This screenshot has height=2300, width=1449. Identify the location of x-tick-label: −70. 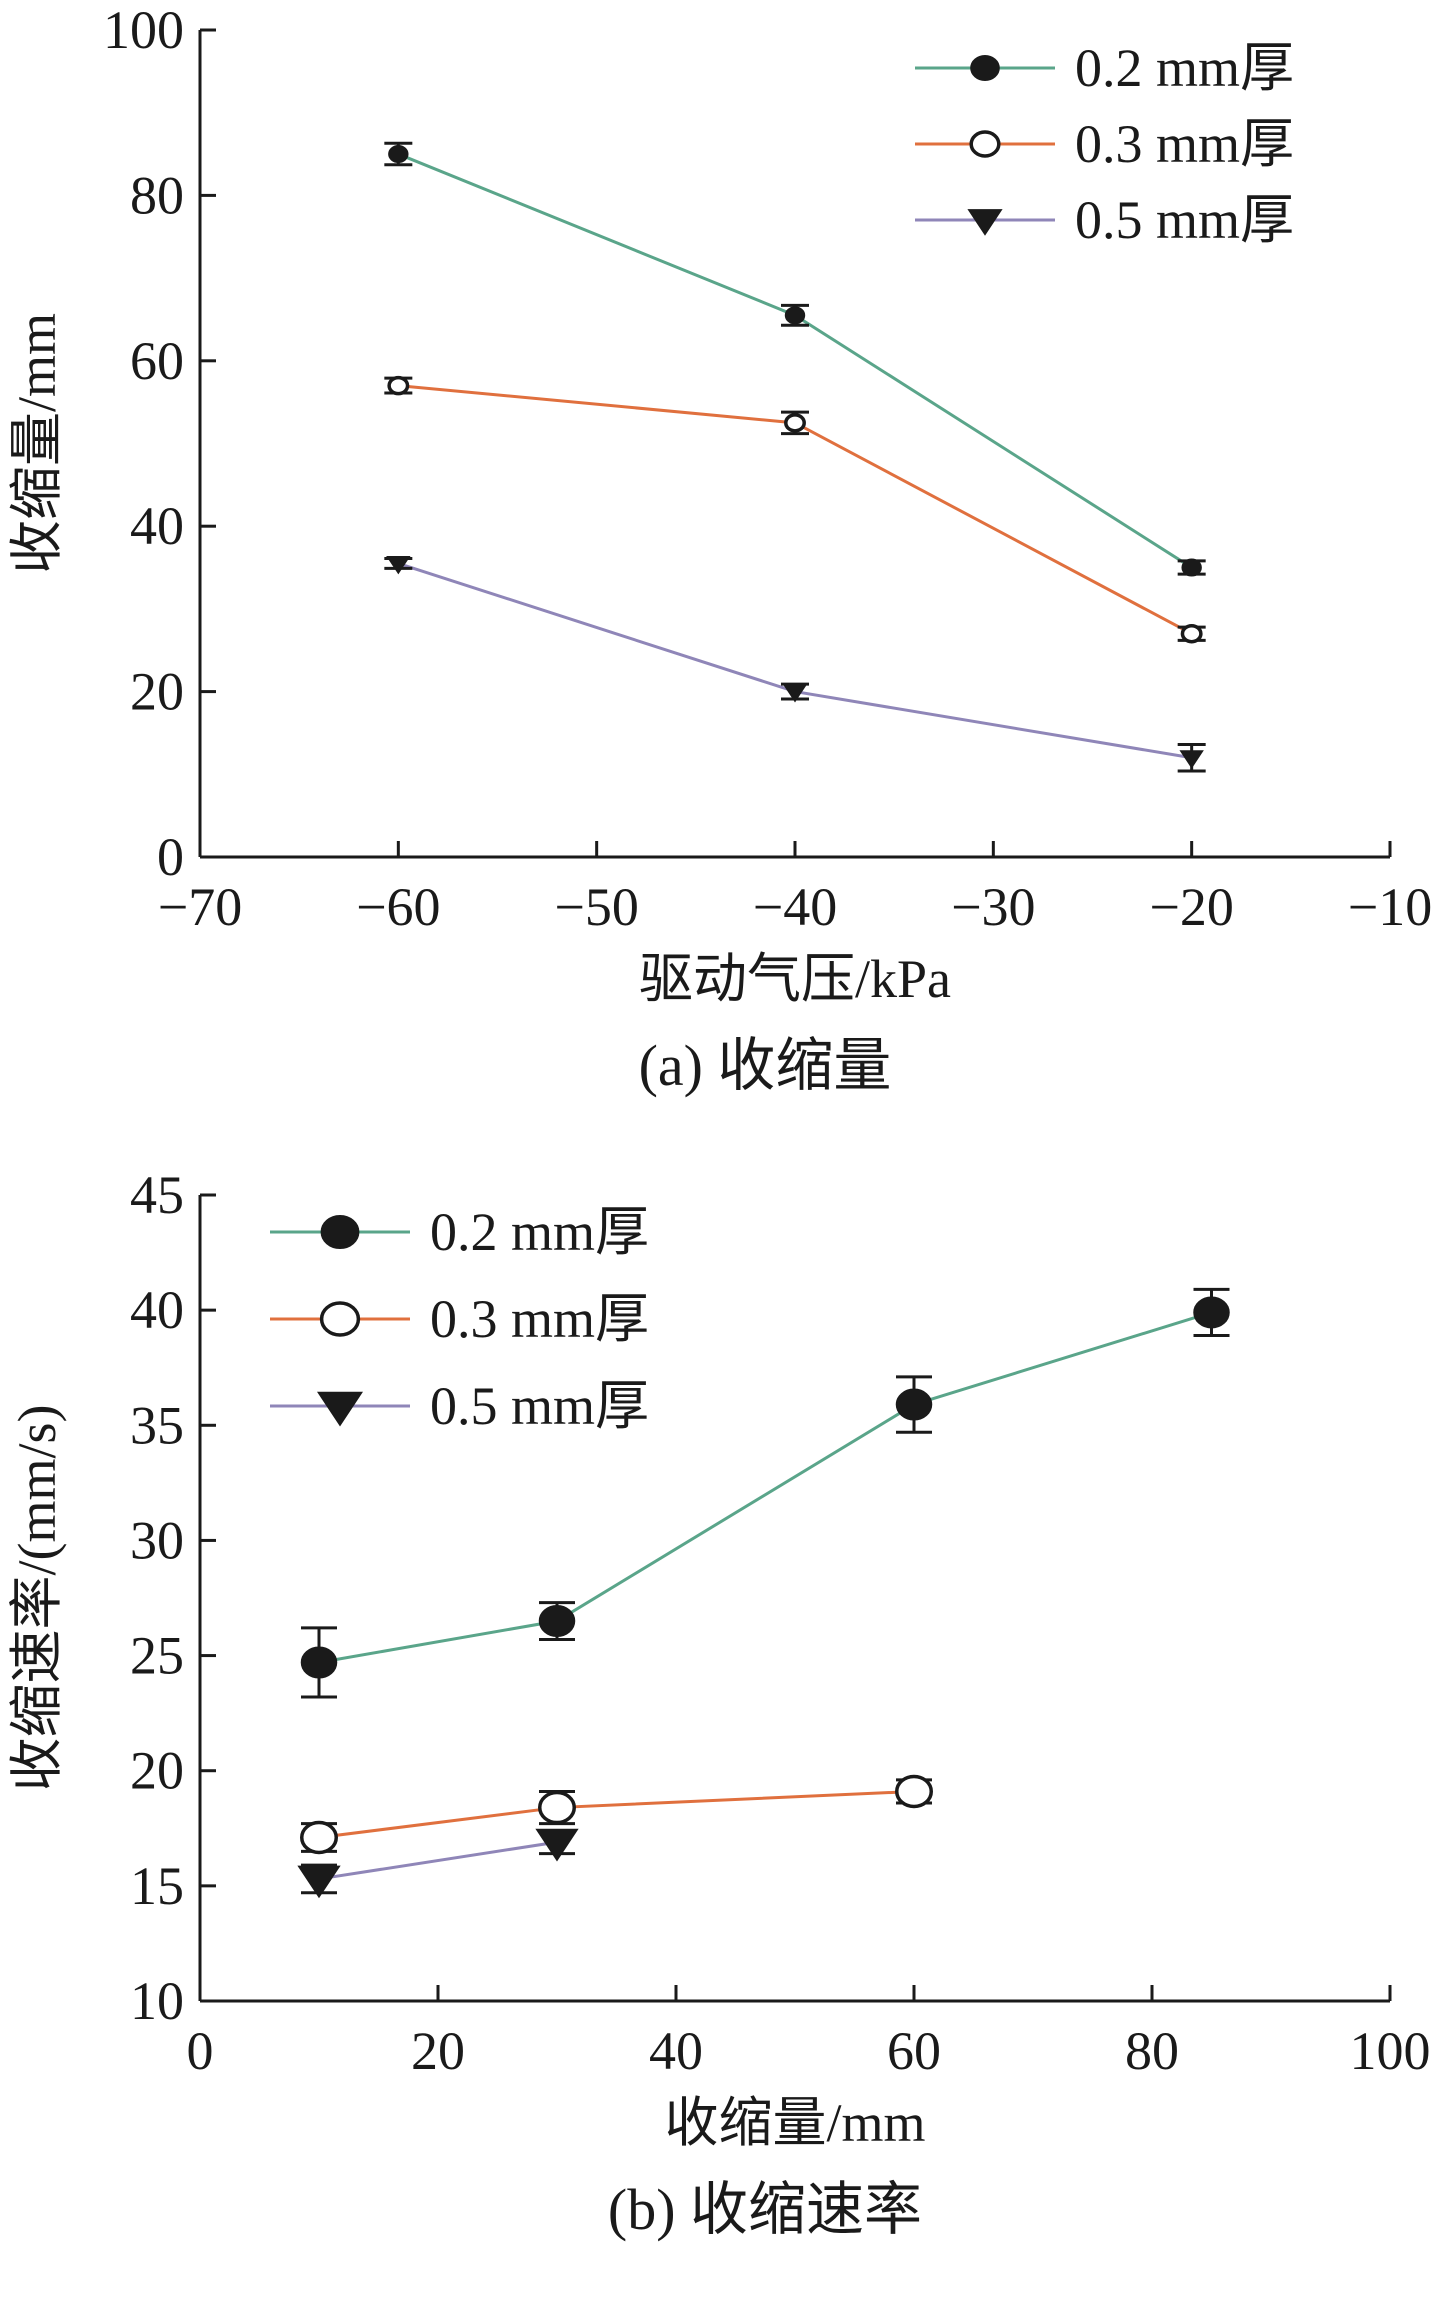
(200, 907).